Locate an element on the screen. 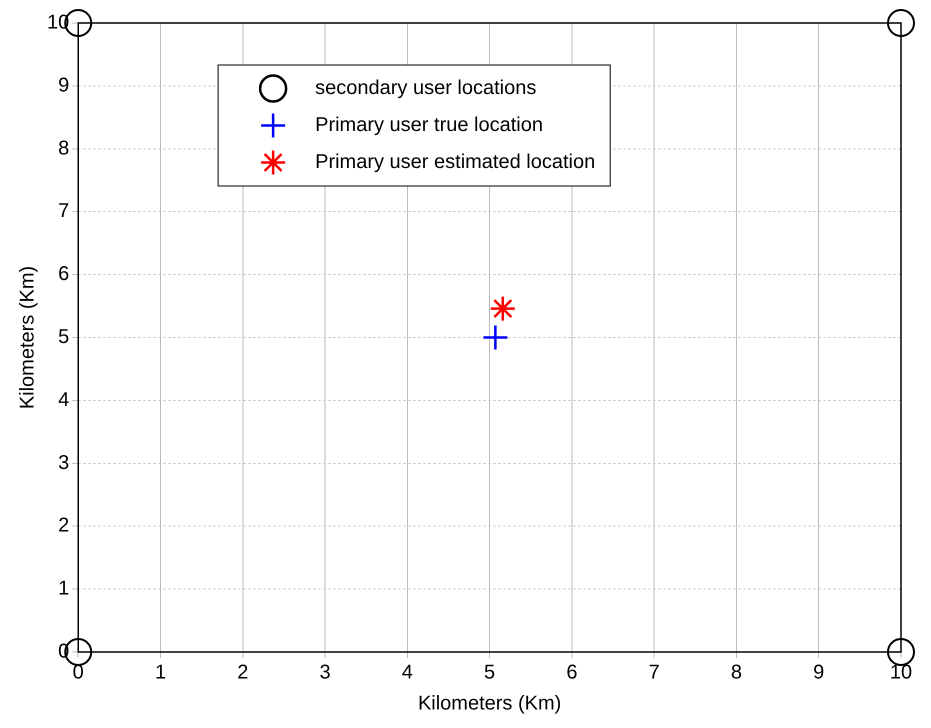 This screenshot has width=931, height=728. y-tick-label: 5 is located at coordinates (64, 337).